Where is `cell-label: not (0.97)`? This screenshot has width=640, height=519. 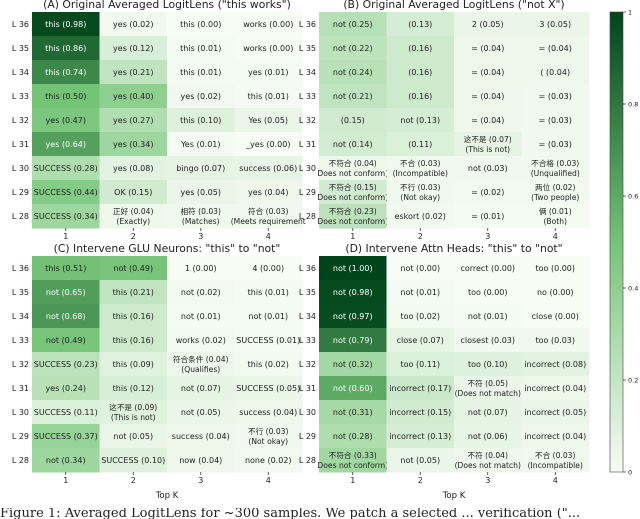
cell-label: not (0.97) is located at coordinates (353, 316).